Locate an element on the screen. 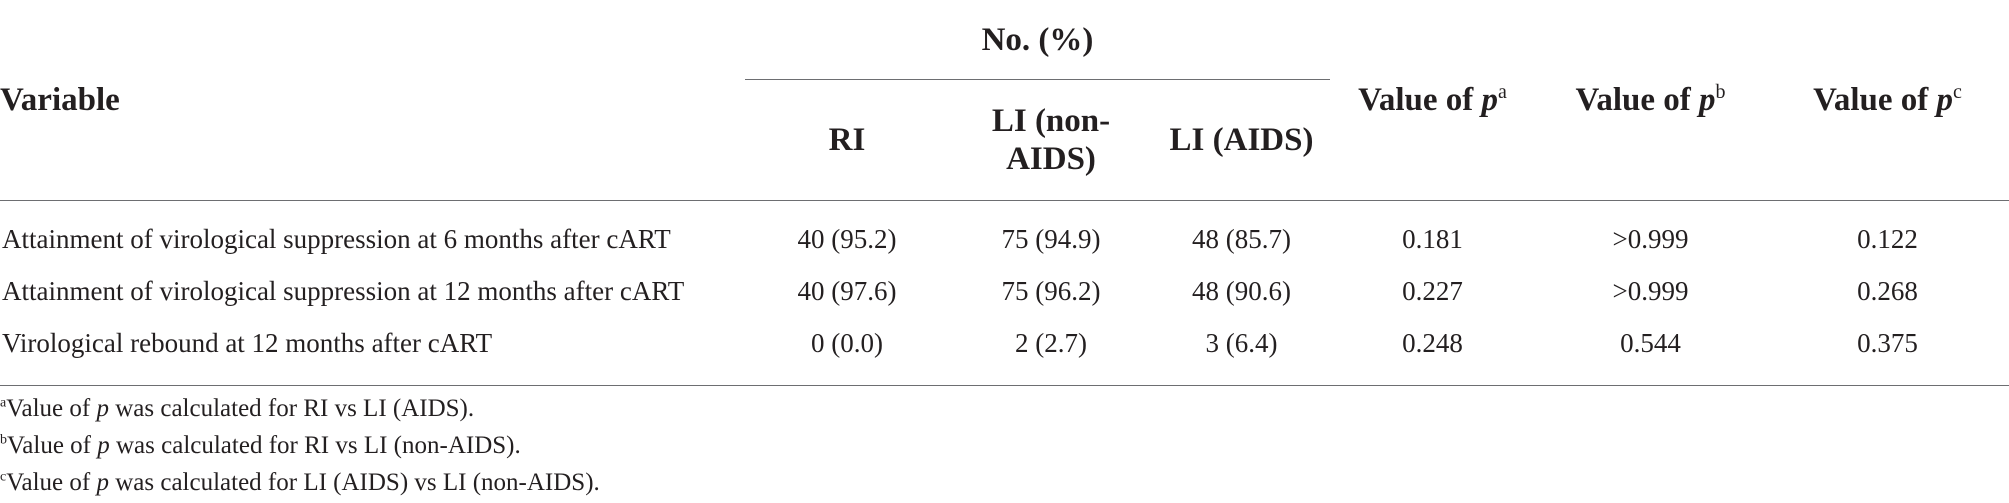 This screenshot has width=2009, height=503. cell-p-a: 0.227 is located at coordinates (1432, 290).